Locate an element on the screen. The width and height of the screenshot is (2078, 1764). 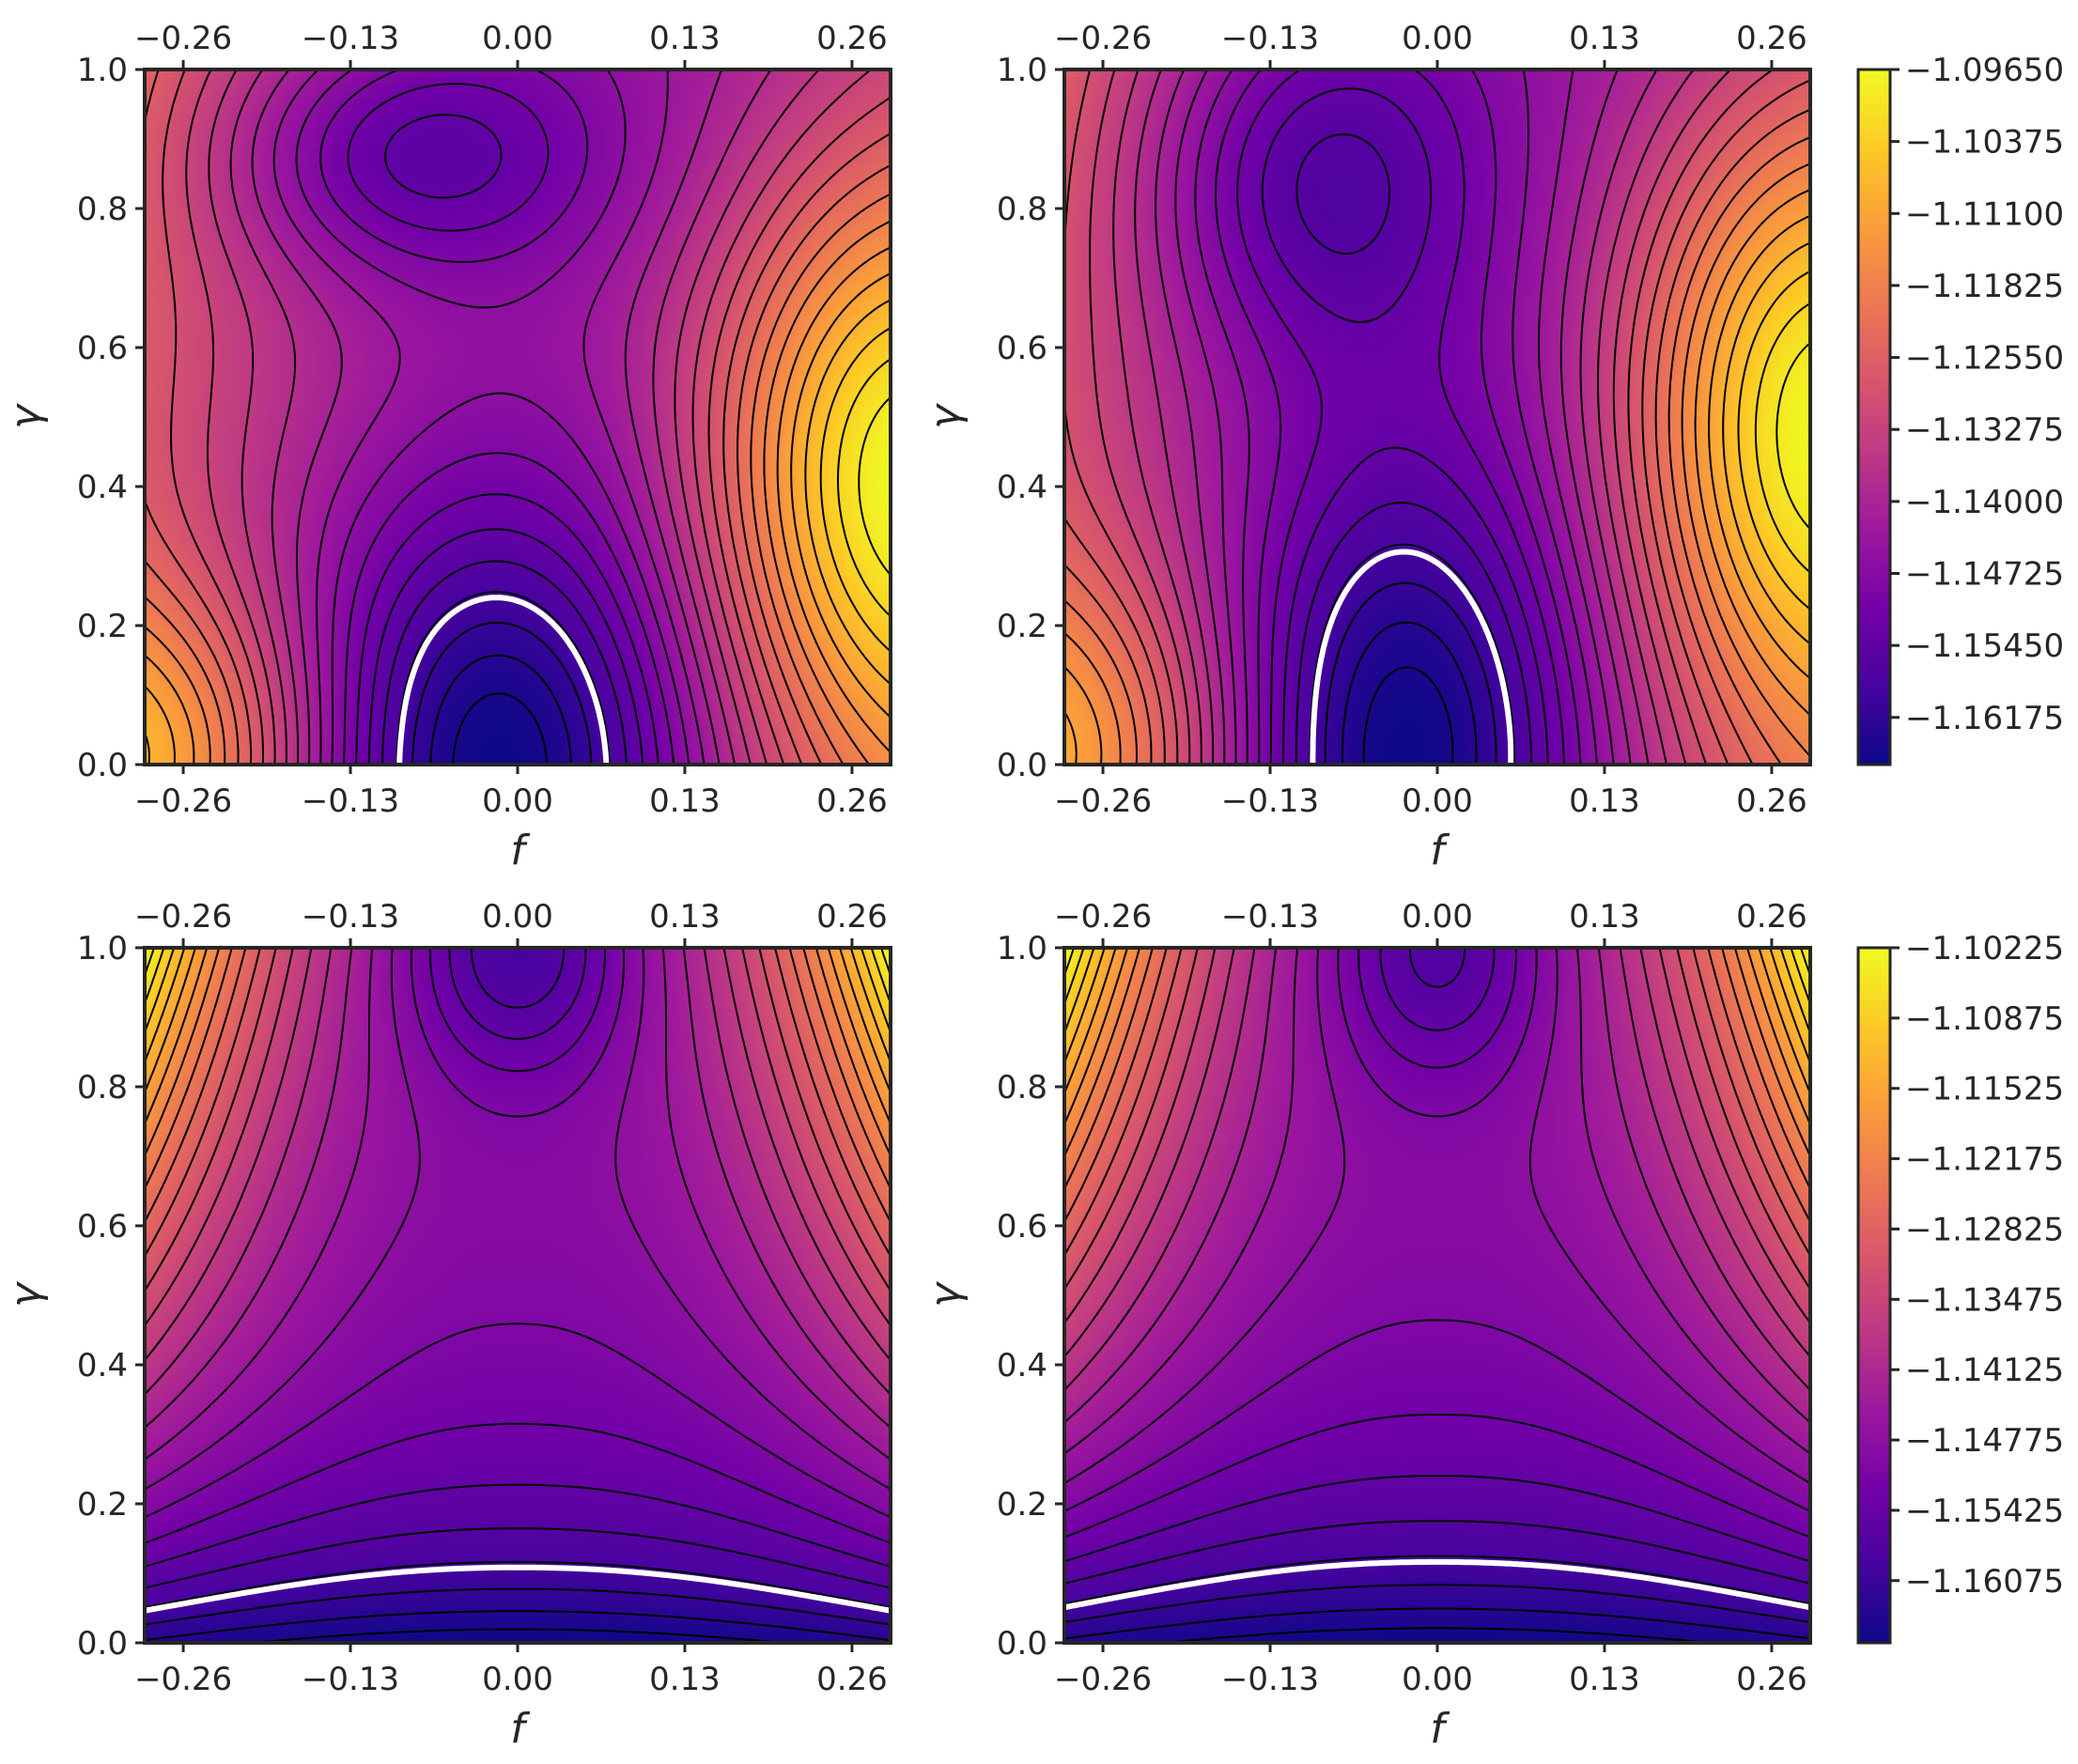
colorbar-tick-label: −1.09650 is located at coordinates (1984, 70).